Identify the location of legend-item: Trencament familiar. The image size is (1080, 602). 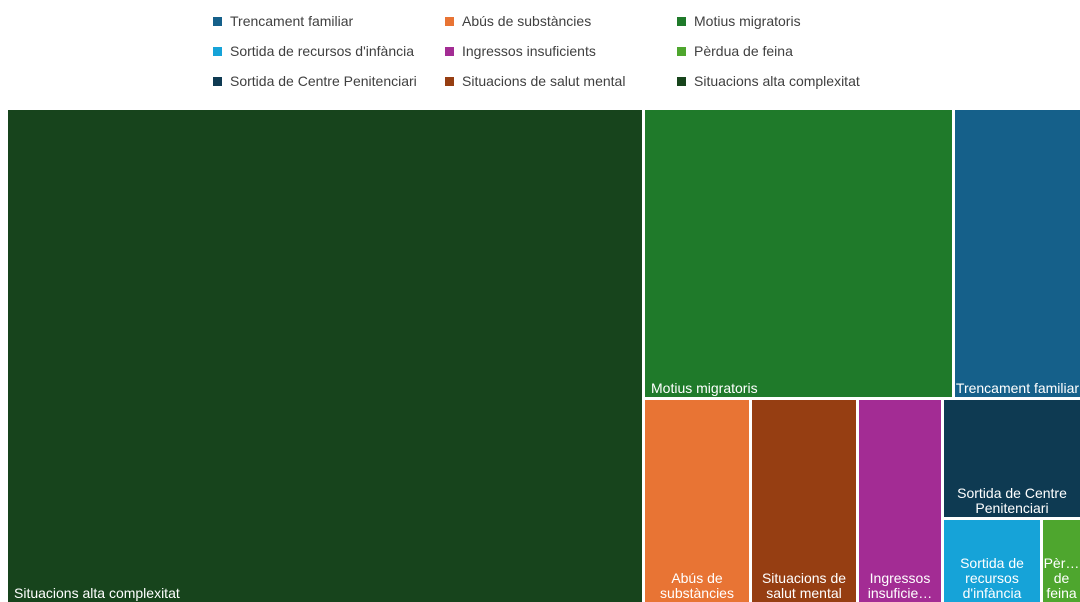
(283, 21).